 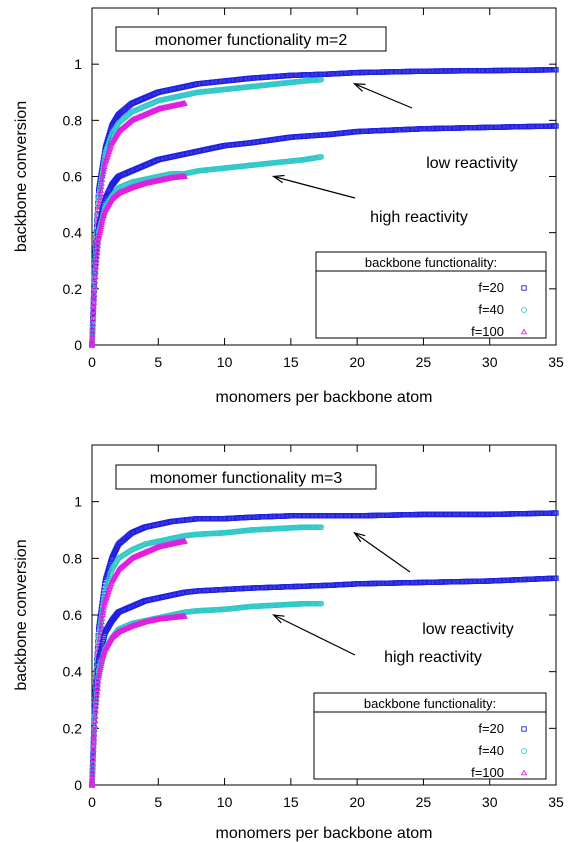 I want to click on legend-box, so click(x=431, y=295).